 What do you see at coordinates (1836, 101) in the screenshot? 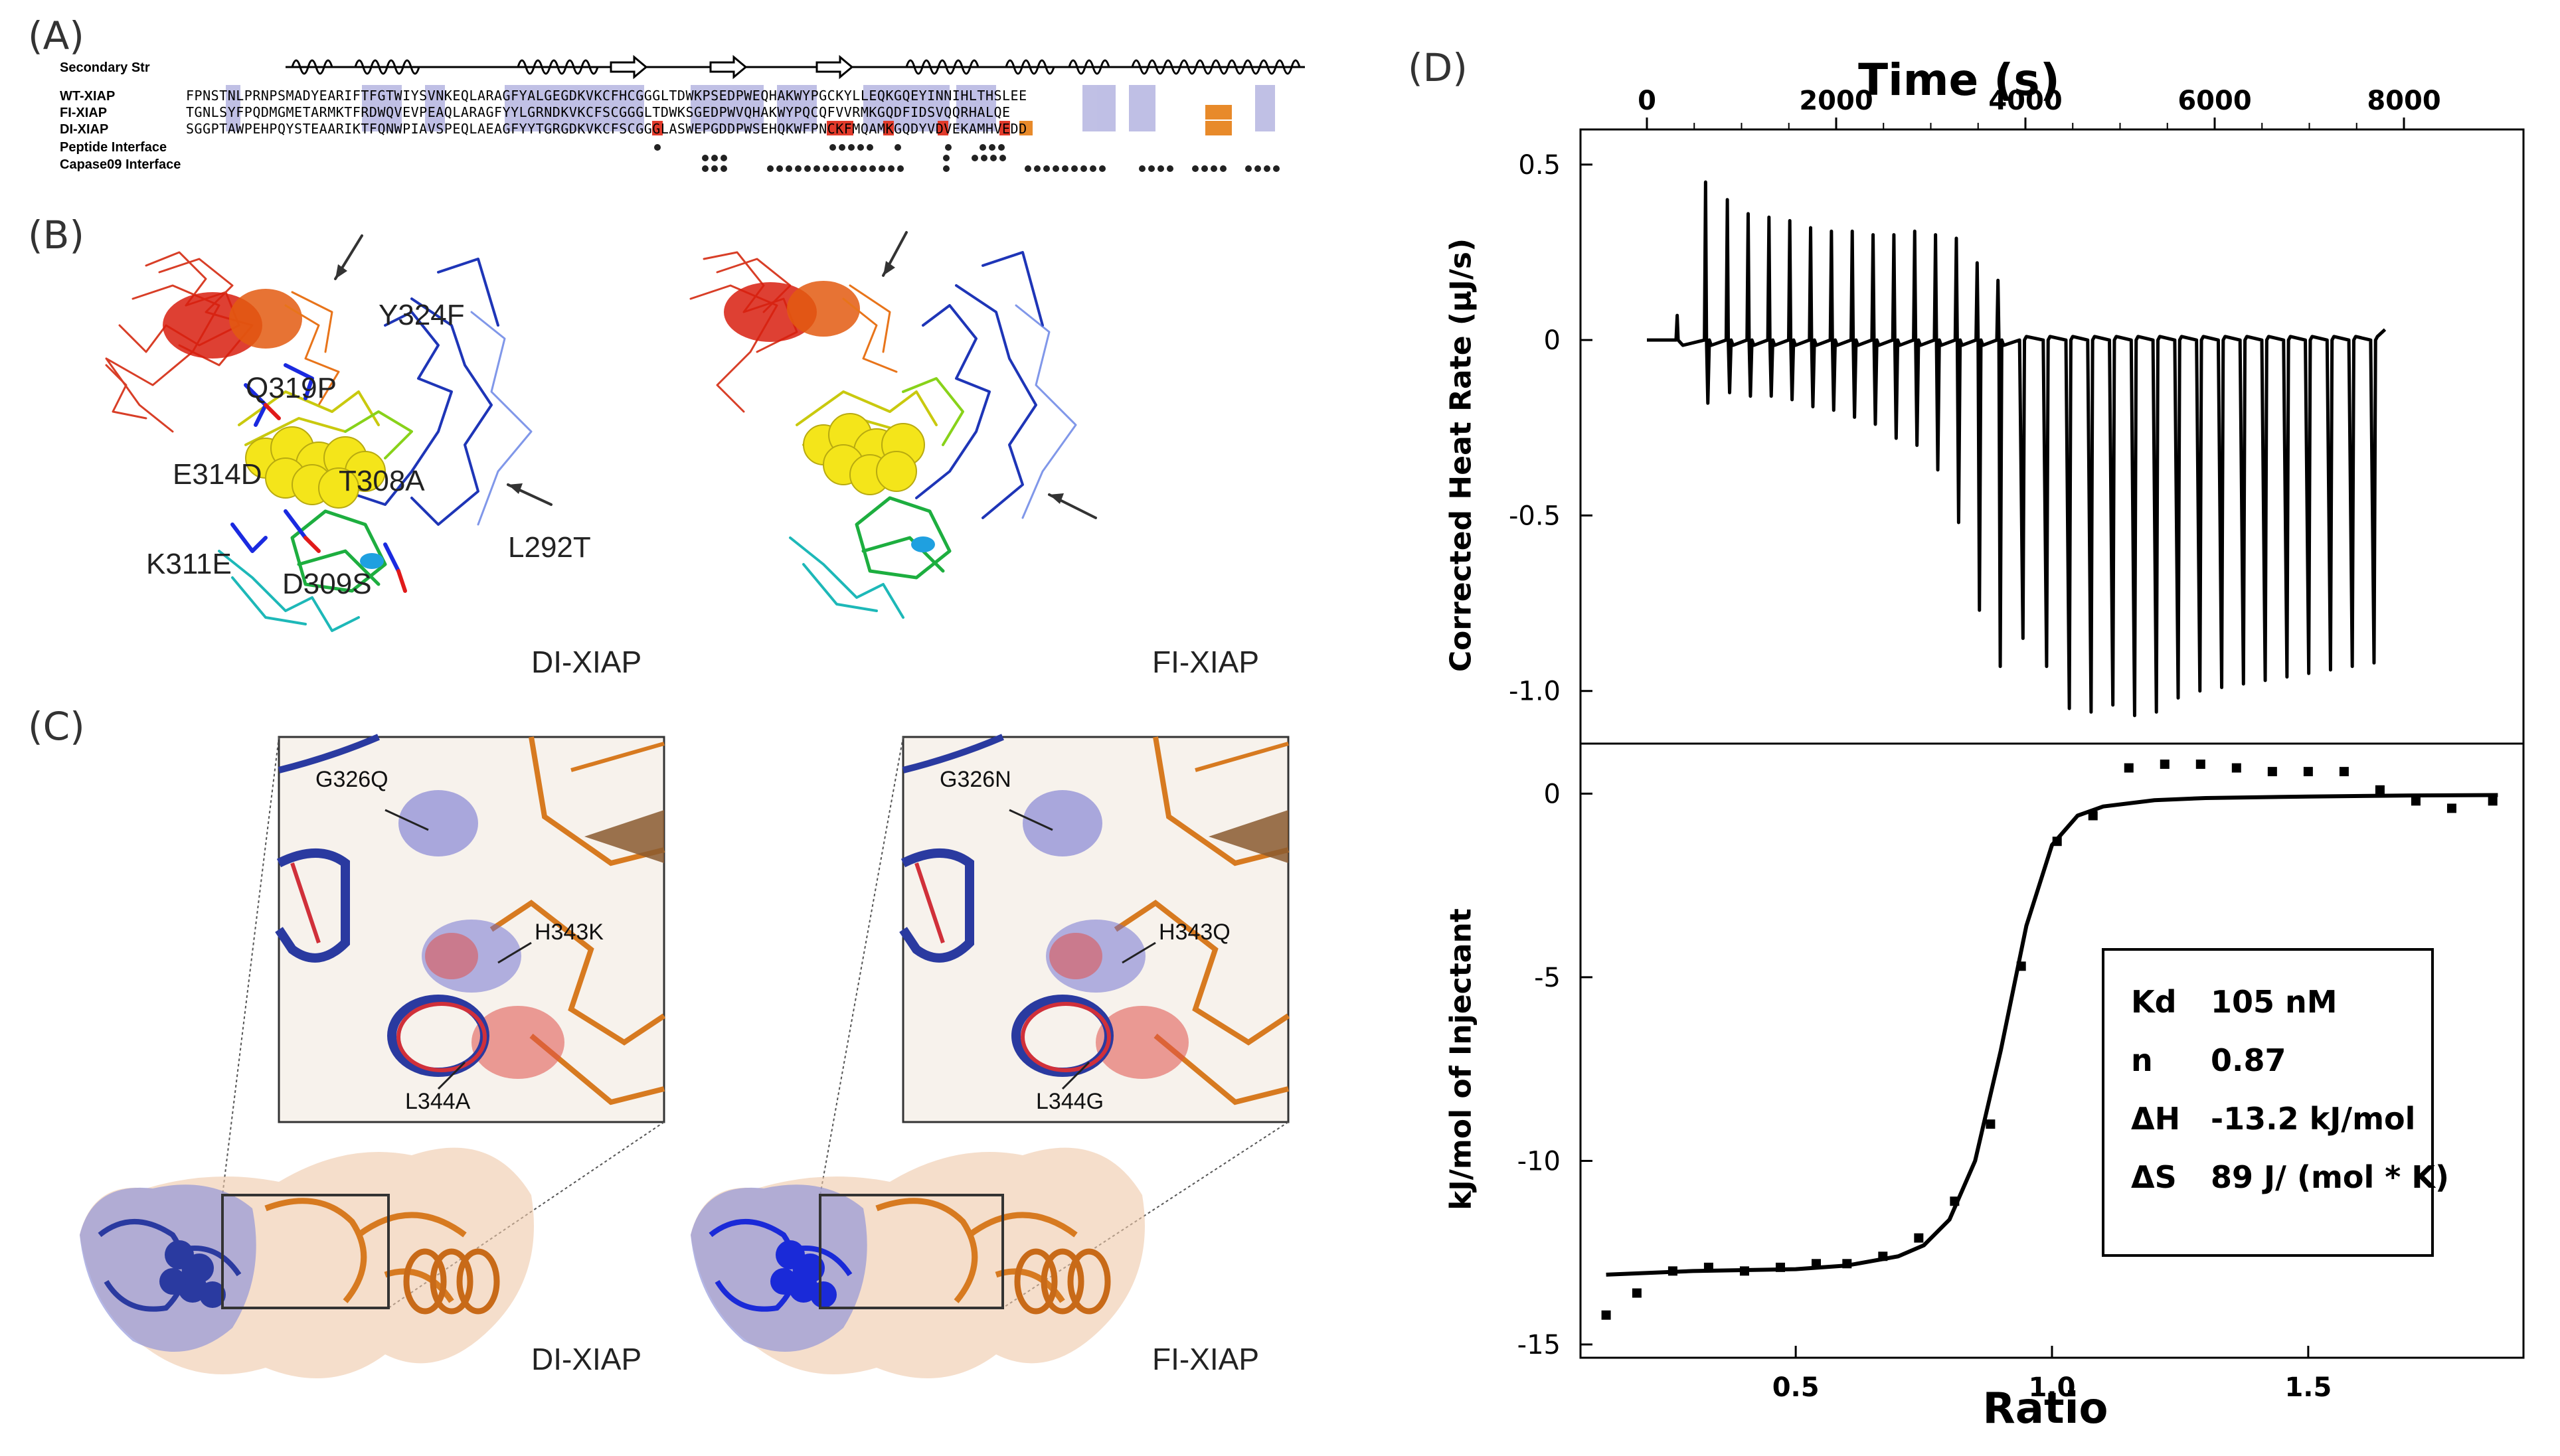
I see `time-tick-label: 2000` at bounding box center [1836, 101].